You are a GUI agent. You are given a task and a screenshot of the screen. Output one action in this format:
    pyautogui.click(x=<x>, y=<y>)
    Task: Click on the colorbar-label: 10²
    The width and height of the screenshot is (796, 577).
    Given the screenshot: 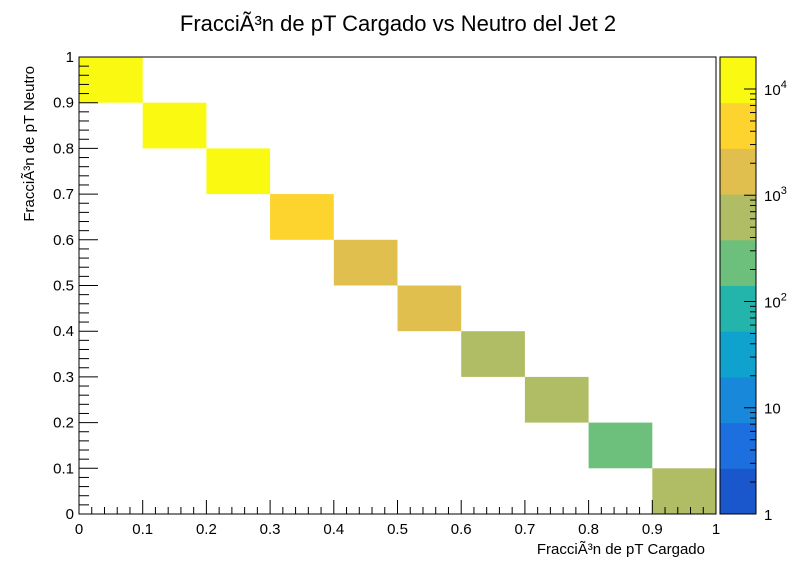 What is the action you would take?
    pyautogui.click(x=775, y=301)
    